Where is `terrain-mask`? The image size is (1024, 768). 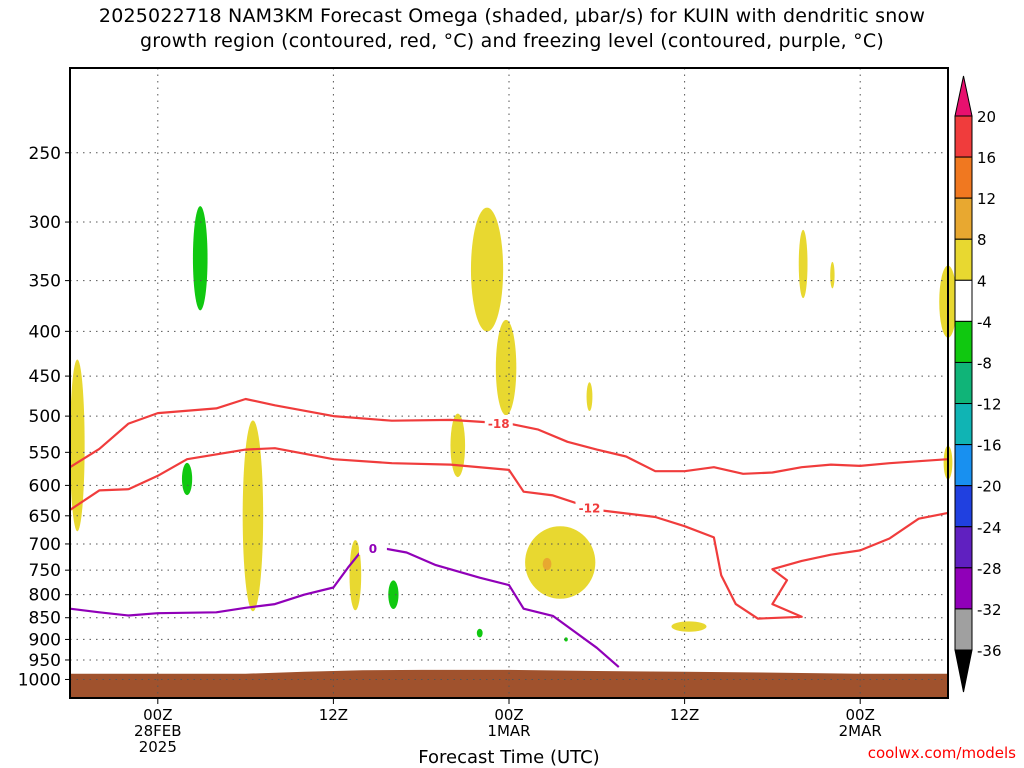 terrain-mask is located at coordinates (509, 683).